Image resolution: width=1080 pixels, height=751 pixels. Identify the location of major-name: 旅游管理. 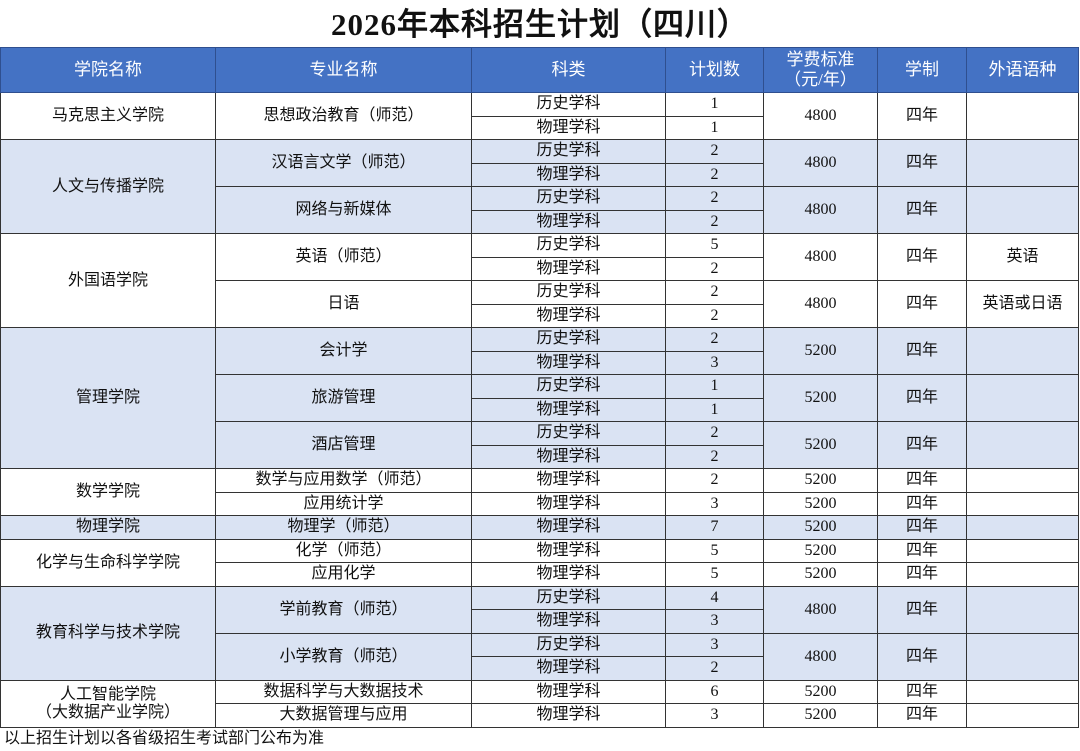
(343, 398).